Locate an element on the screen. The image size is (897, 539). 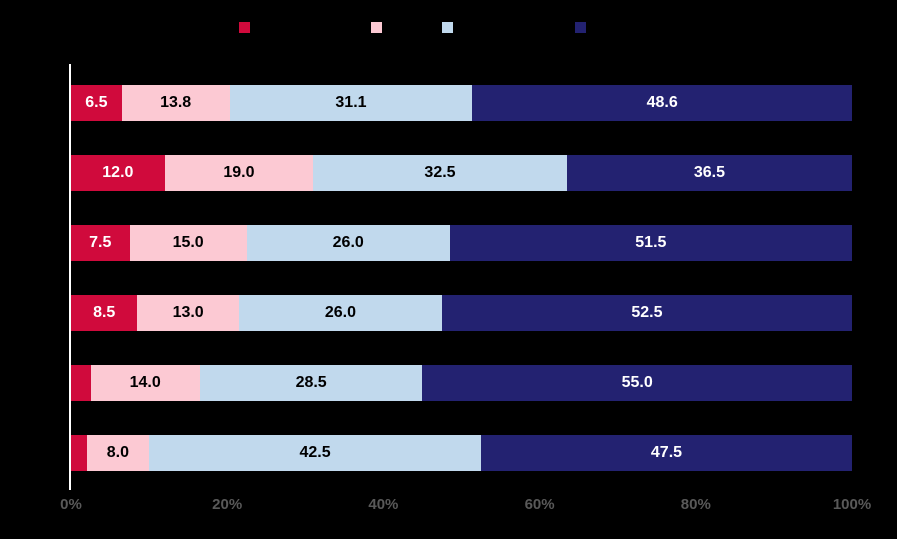
bar-row: 14.0 28.5 55.0 is located at coordinates (461, 383).